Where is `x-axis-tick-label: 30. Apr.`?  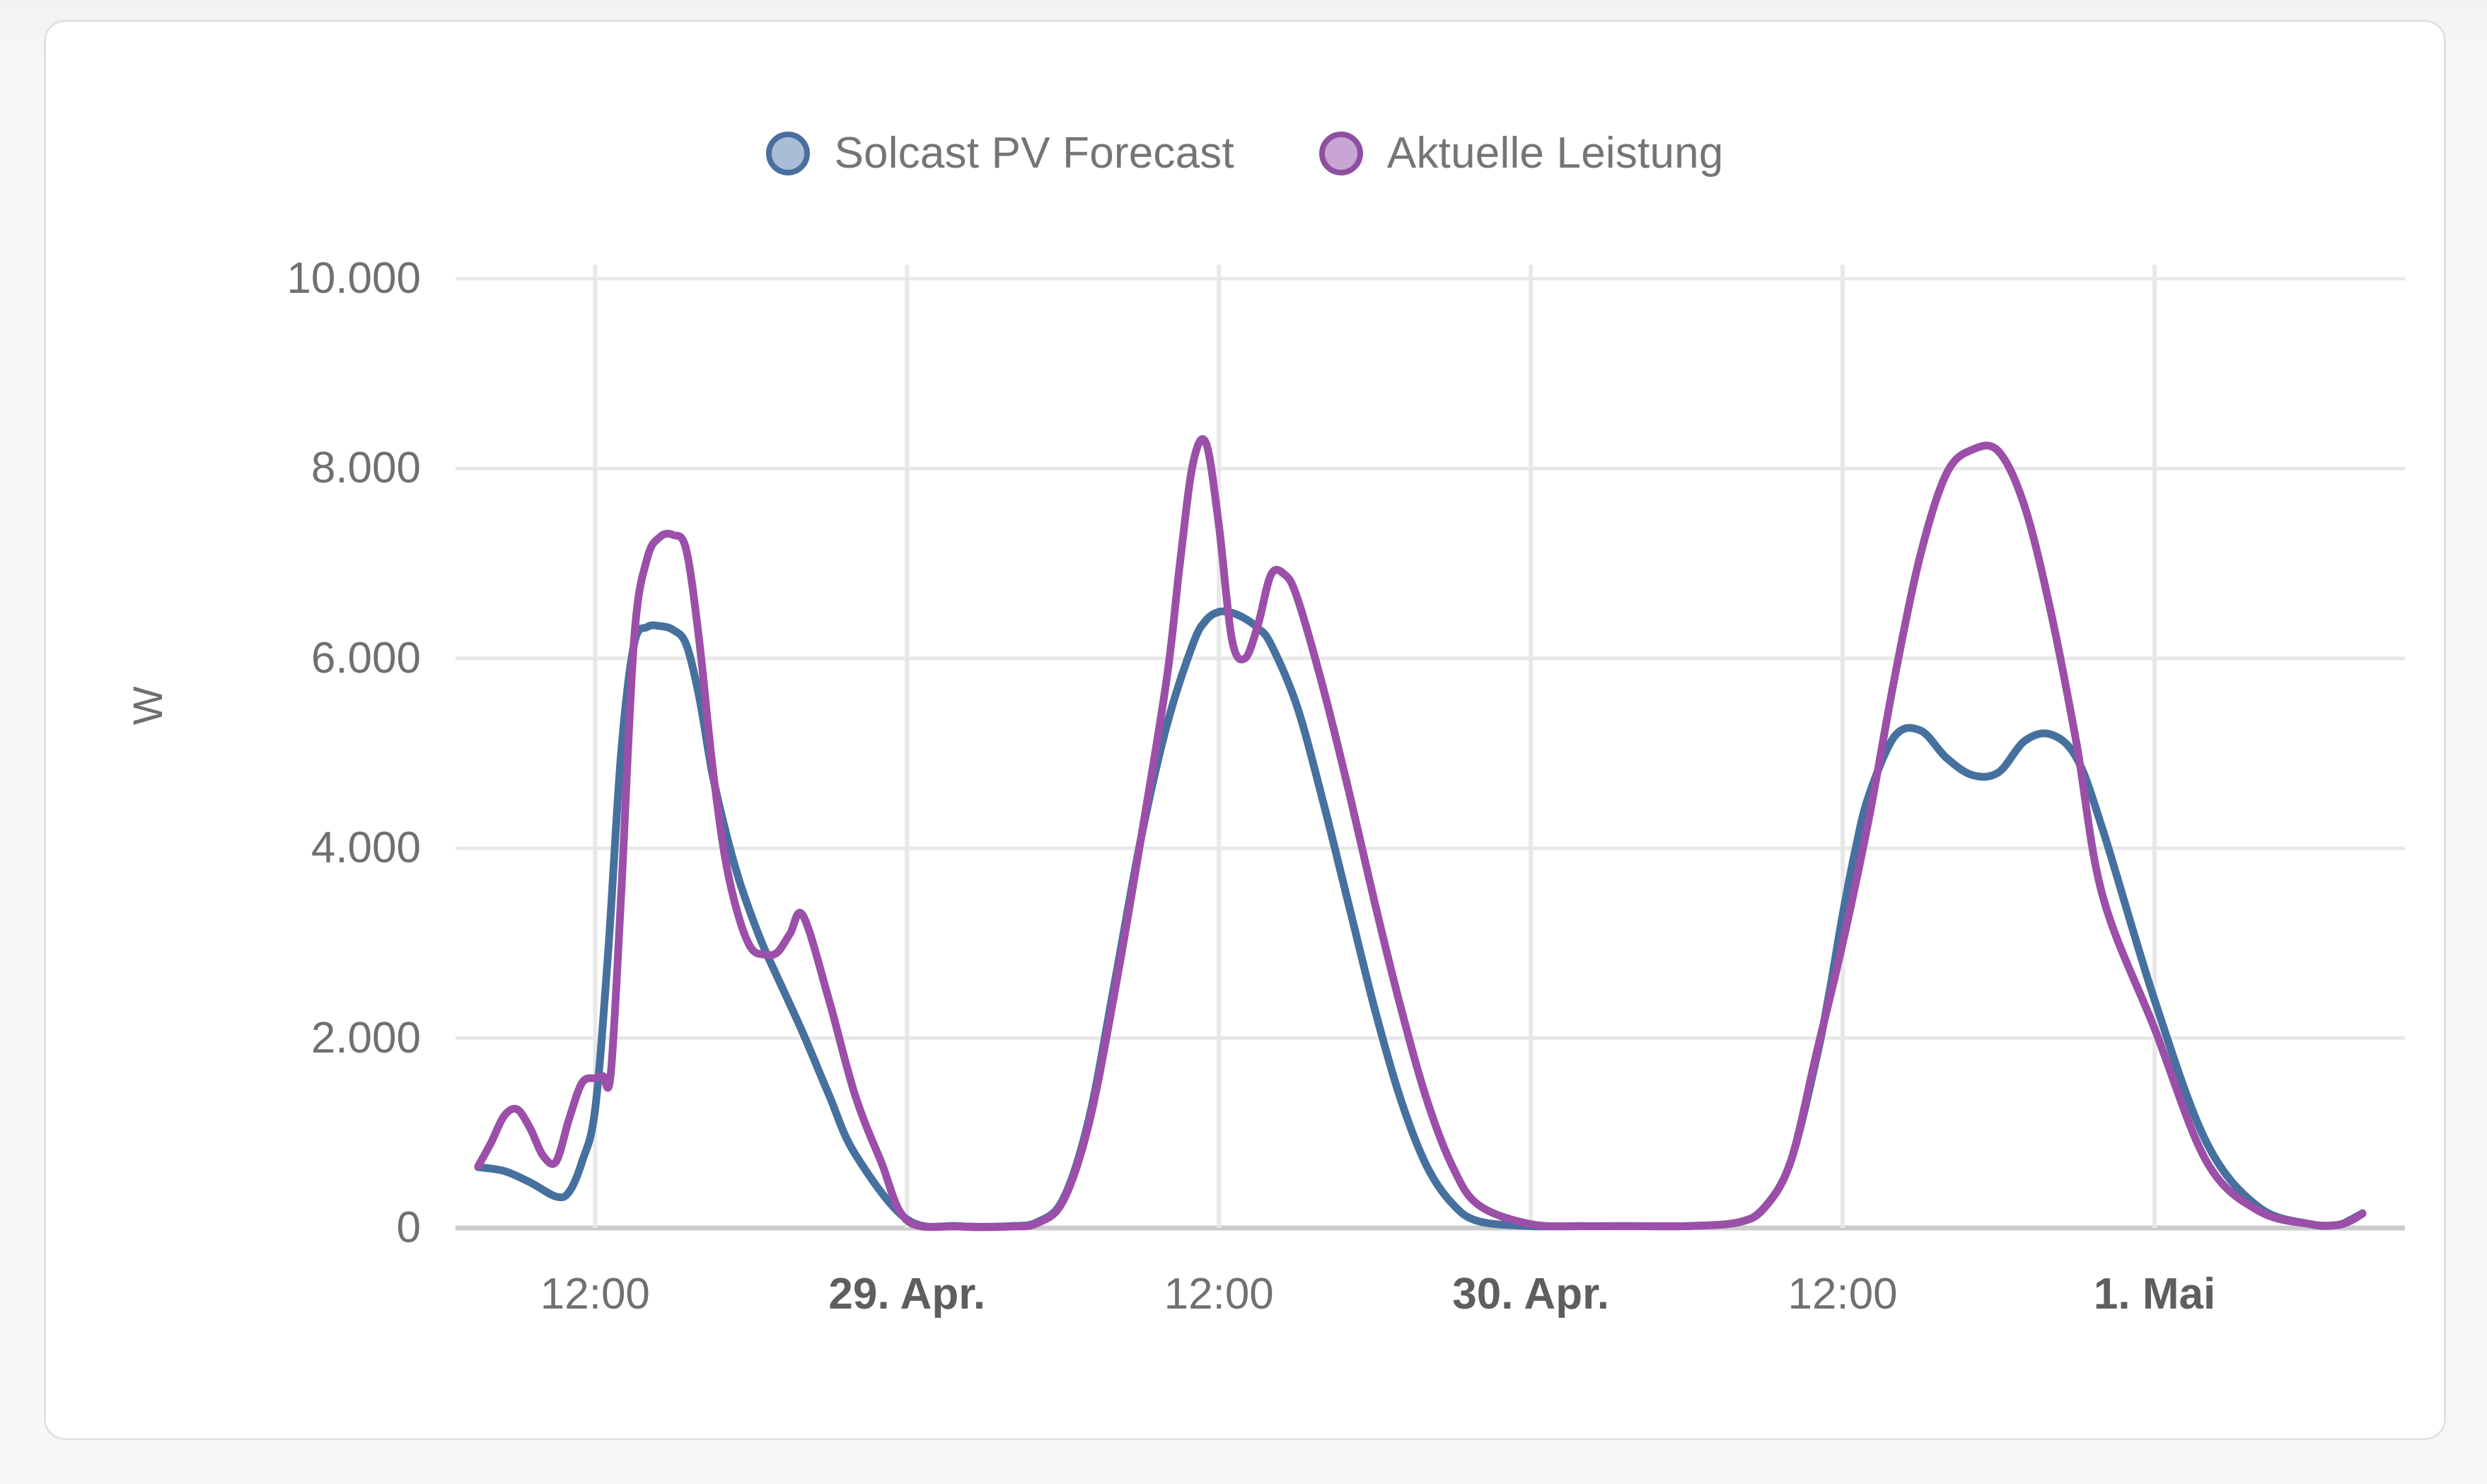 x-axis-tick-label: 30. Apr. is located at coordinates (1531, 1294).